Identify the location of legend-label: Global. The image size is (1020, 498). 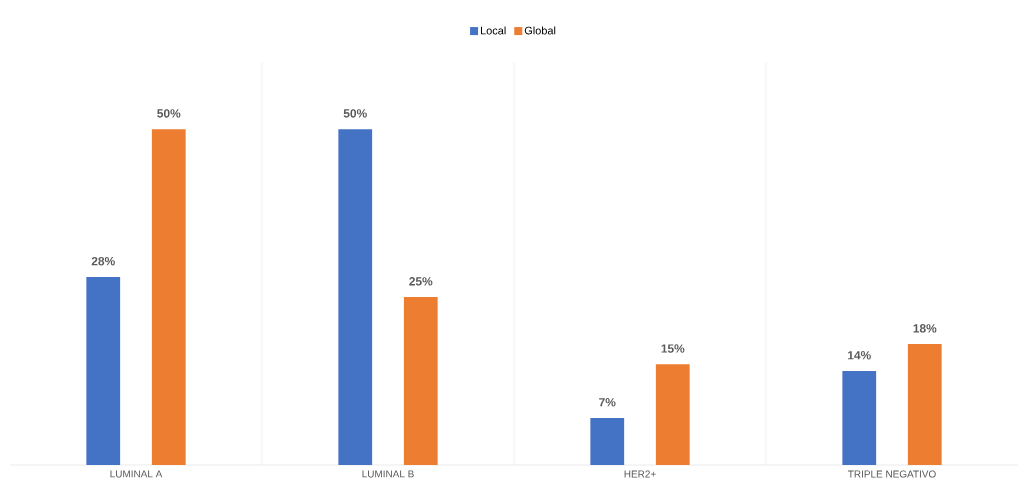
(540, 30).